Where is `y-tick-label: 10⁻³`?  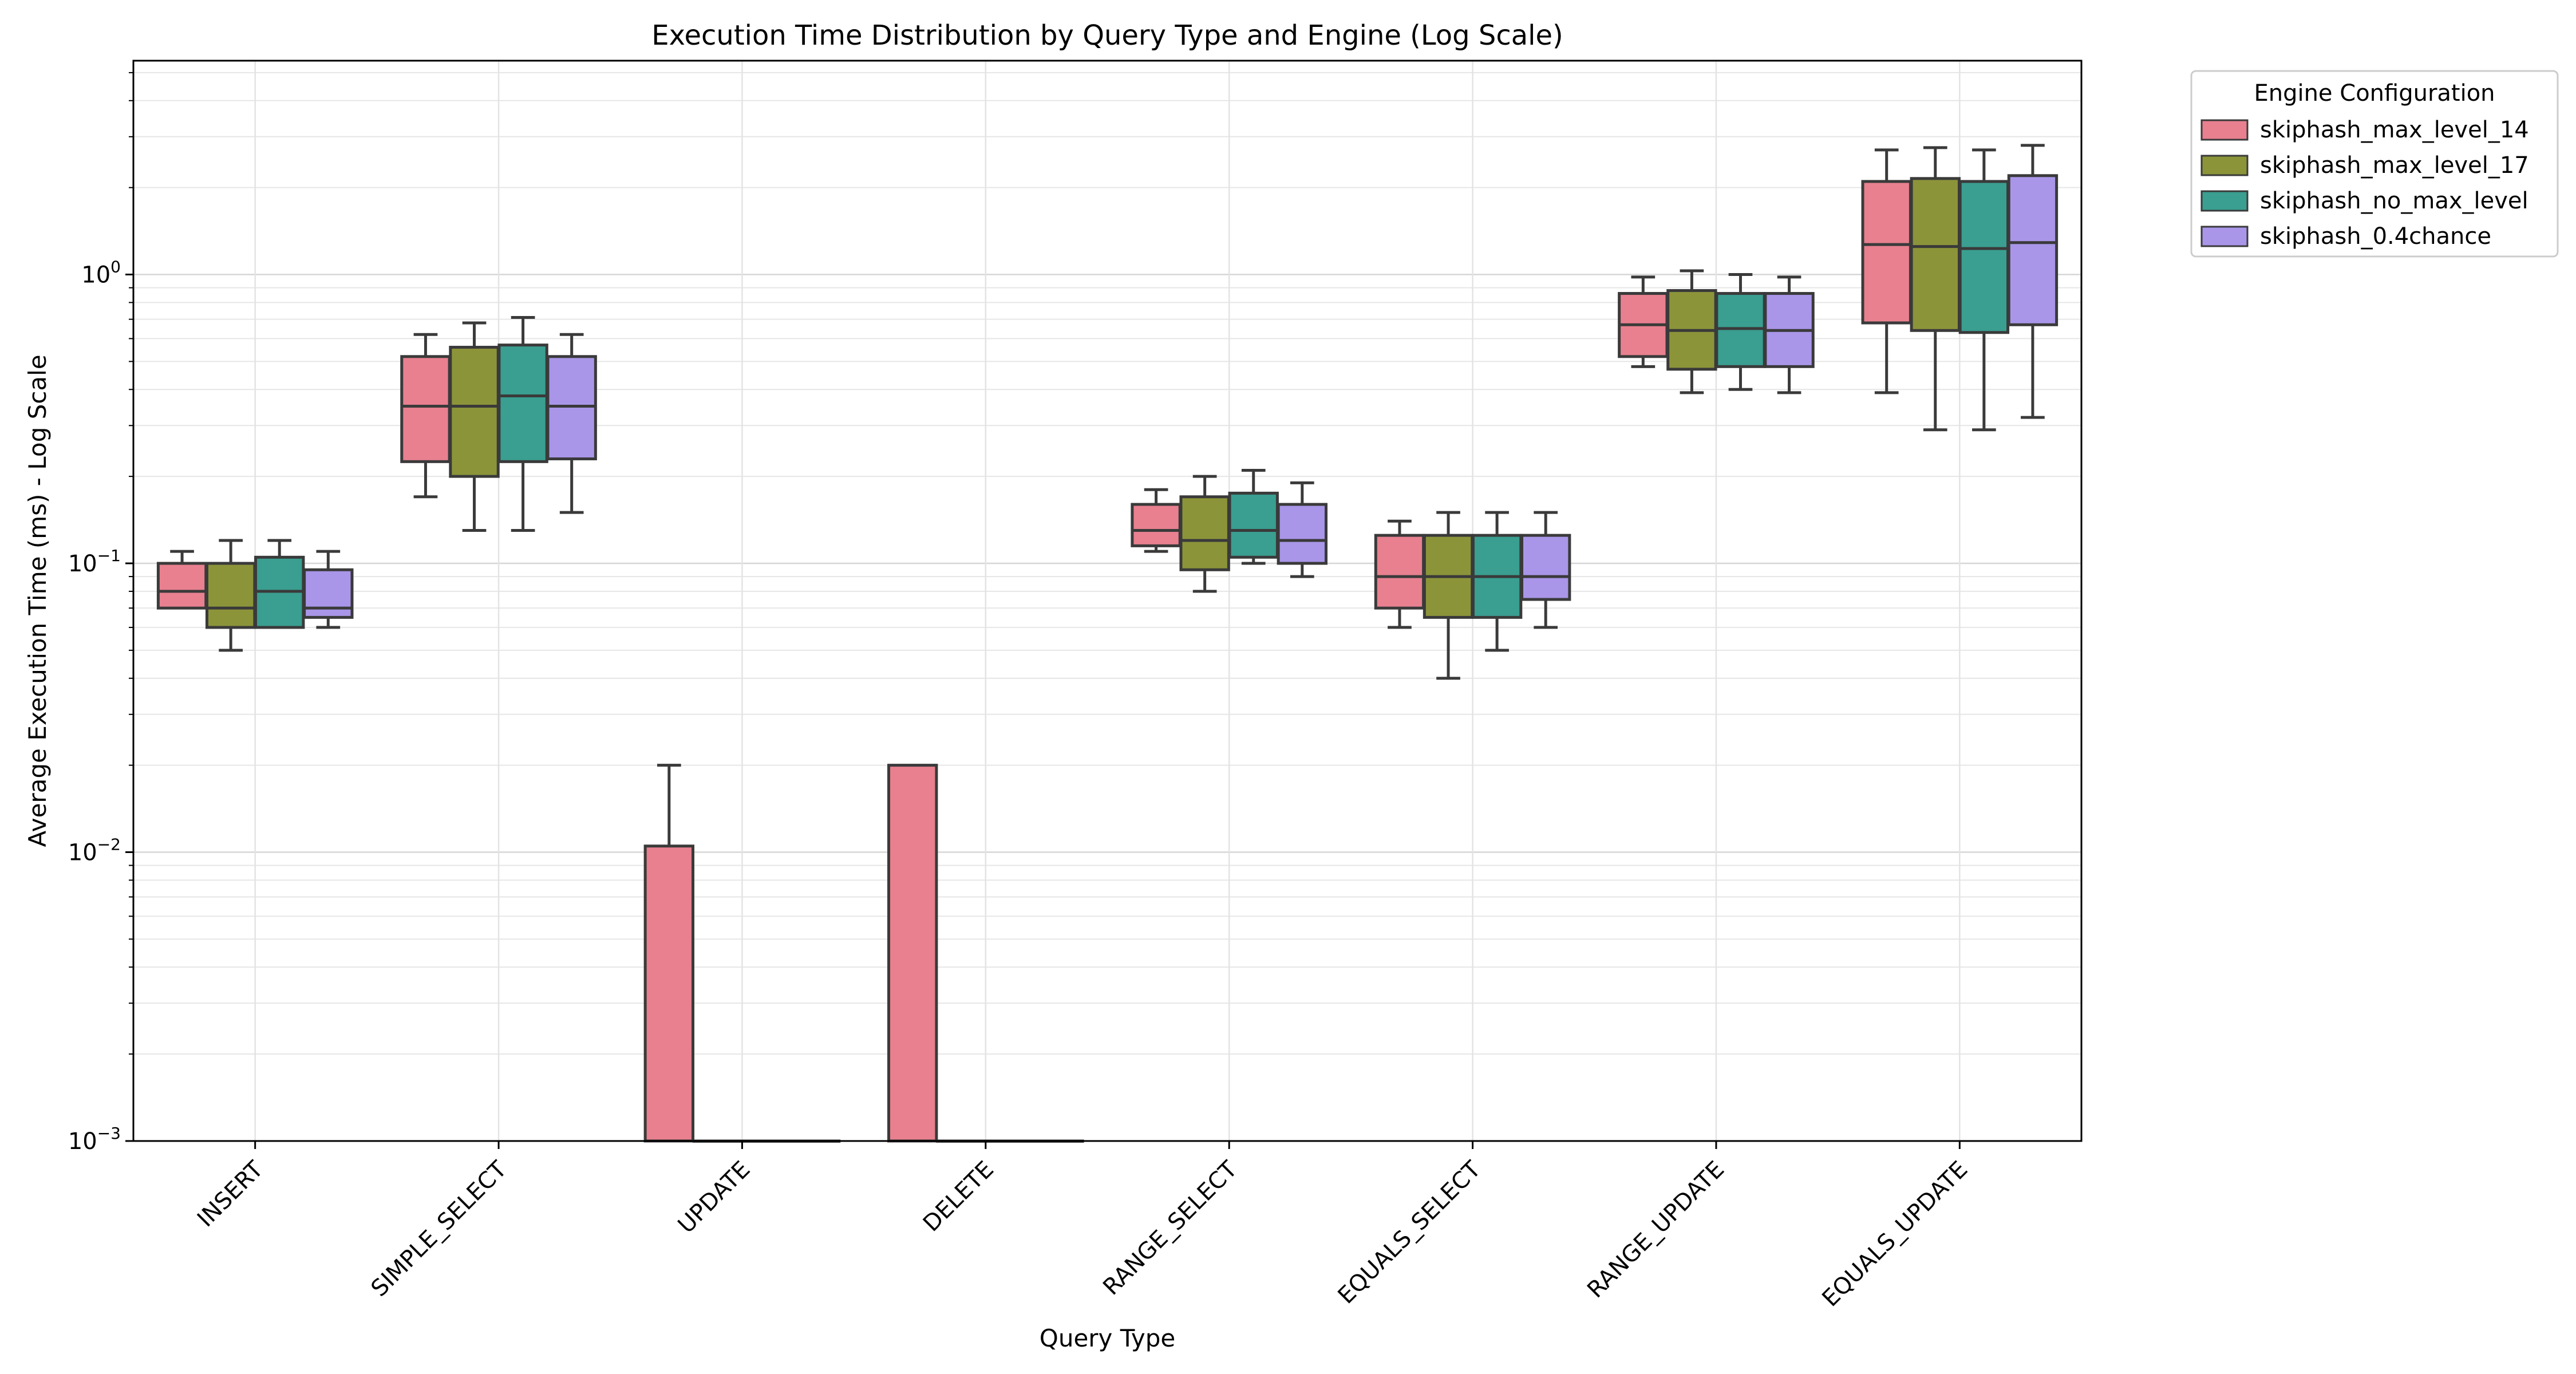
y-tick-label: 10⁻³ is located at coordinates (94, 1139).